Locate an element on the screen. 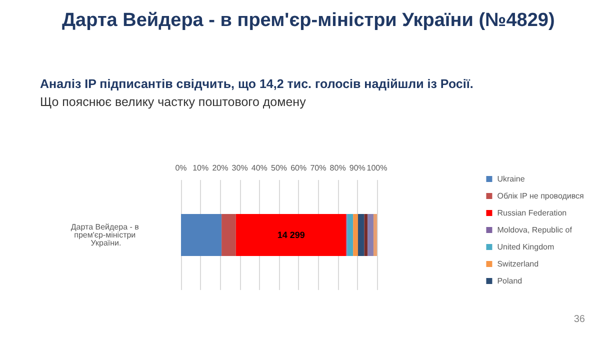  legend-label: Switzerland is located at coordinates (518, 264).